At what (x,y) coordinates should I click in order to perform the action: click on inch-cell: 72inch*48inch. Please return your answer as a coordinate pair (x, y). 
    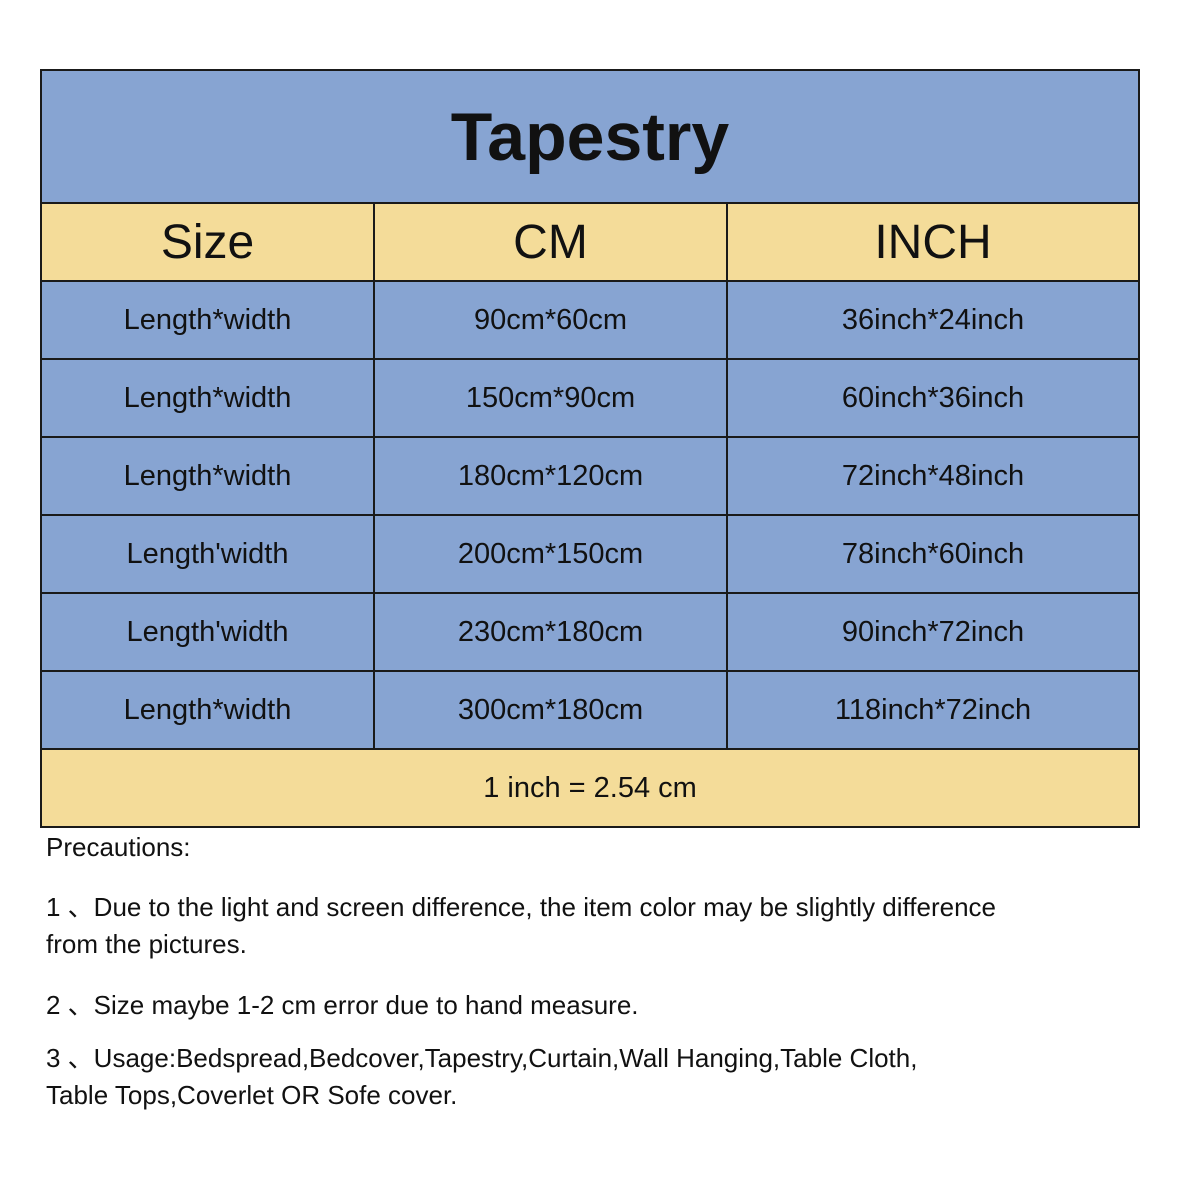
    Looking at the image, I should click on (933, 476).